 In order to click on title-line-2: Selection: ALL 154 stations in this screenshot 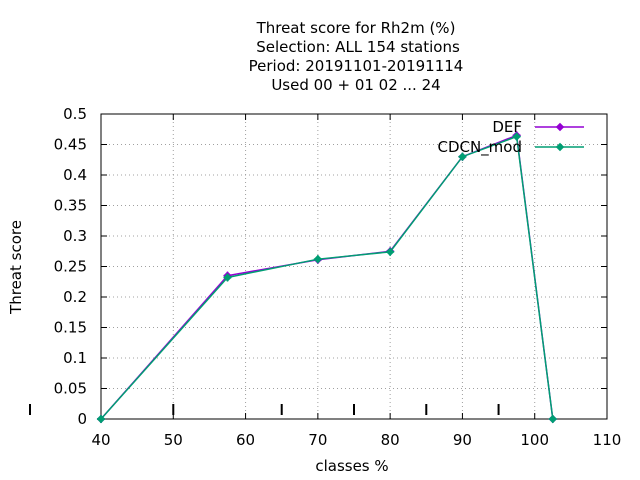, I will do `click(358, 47)`.